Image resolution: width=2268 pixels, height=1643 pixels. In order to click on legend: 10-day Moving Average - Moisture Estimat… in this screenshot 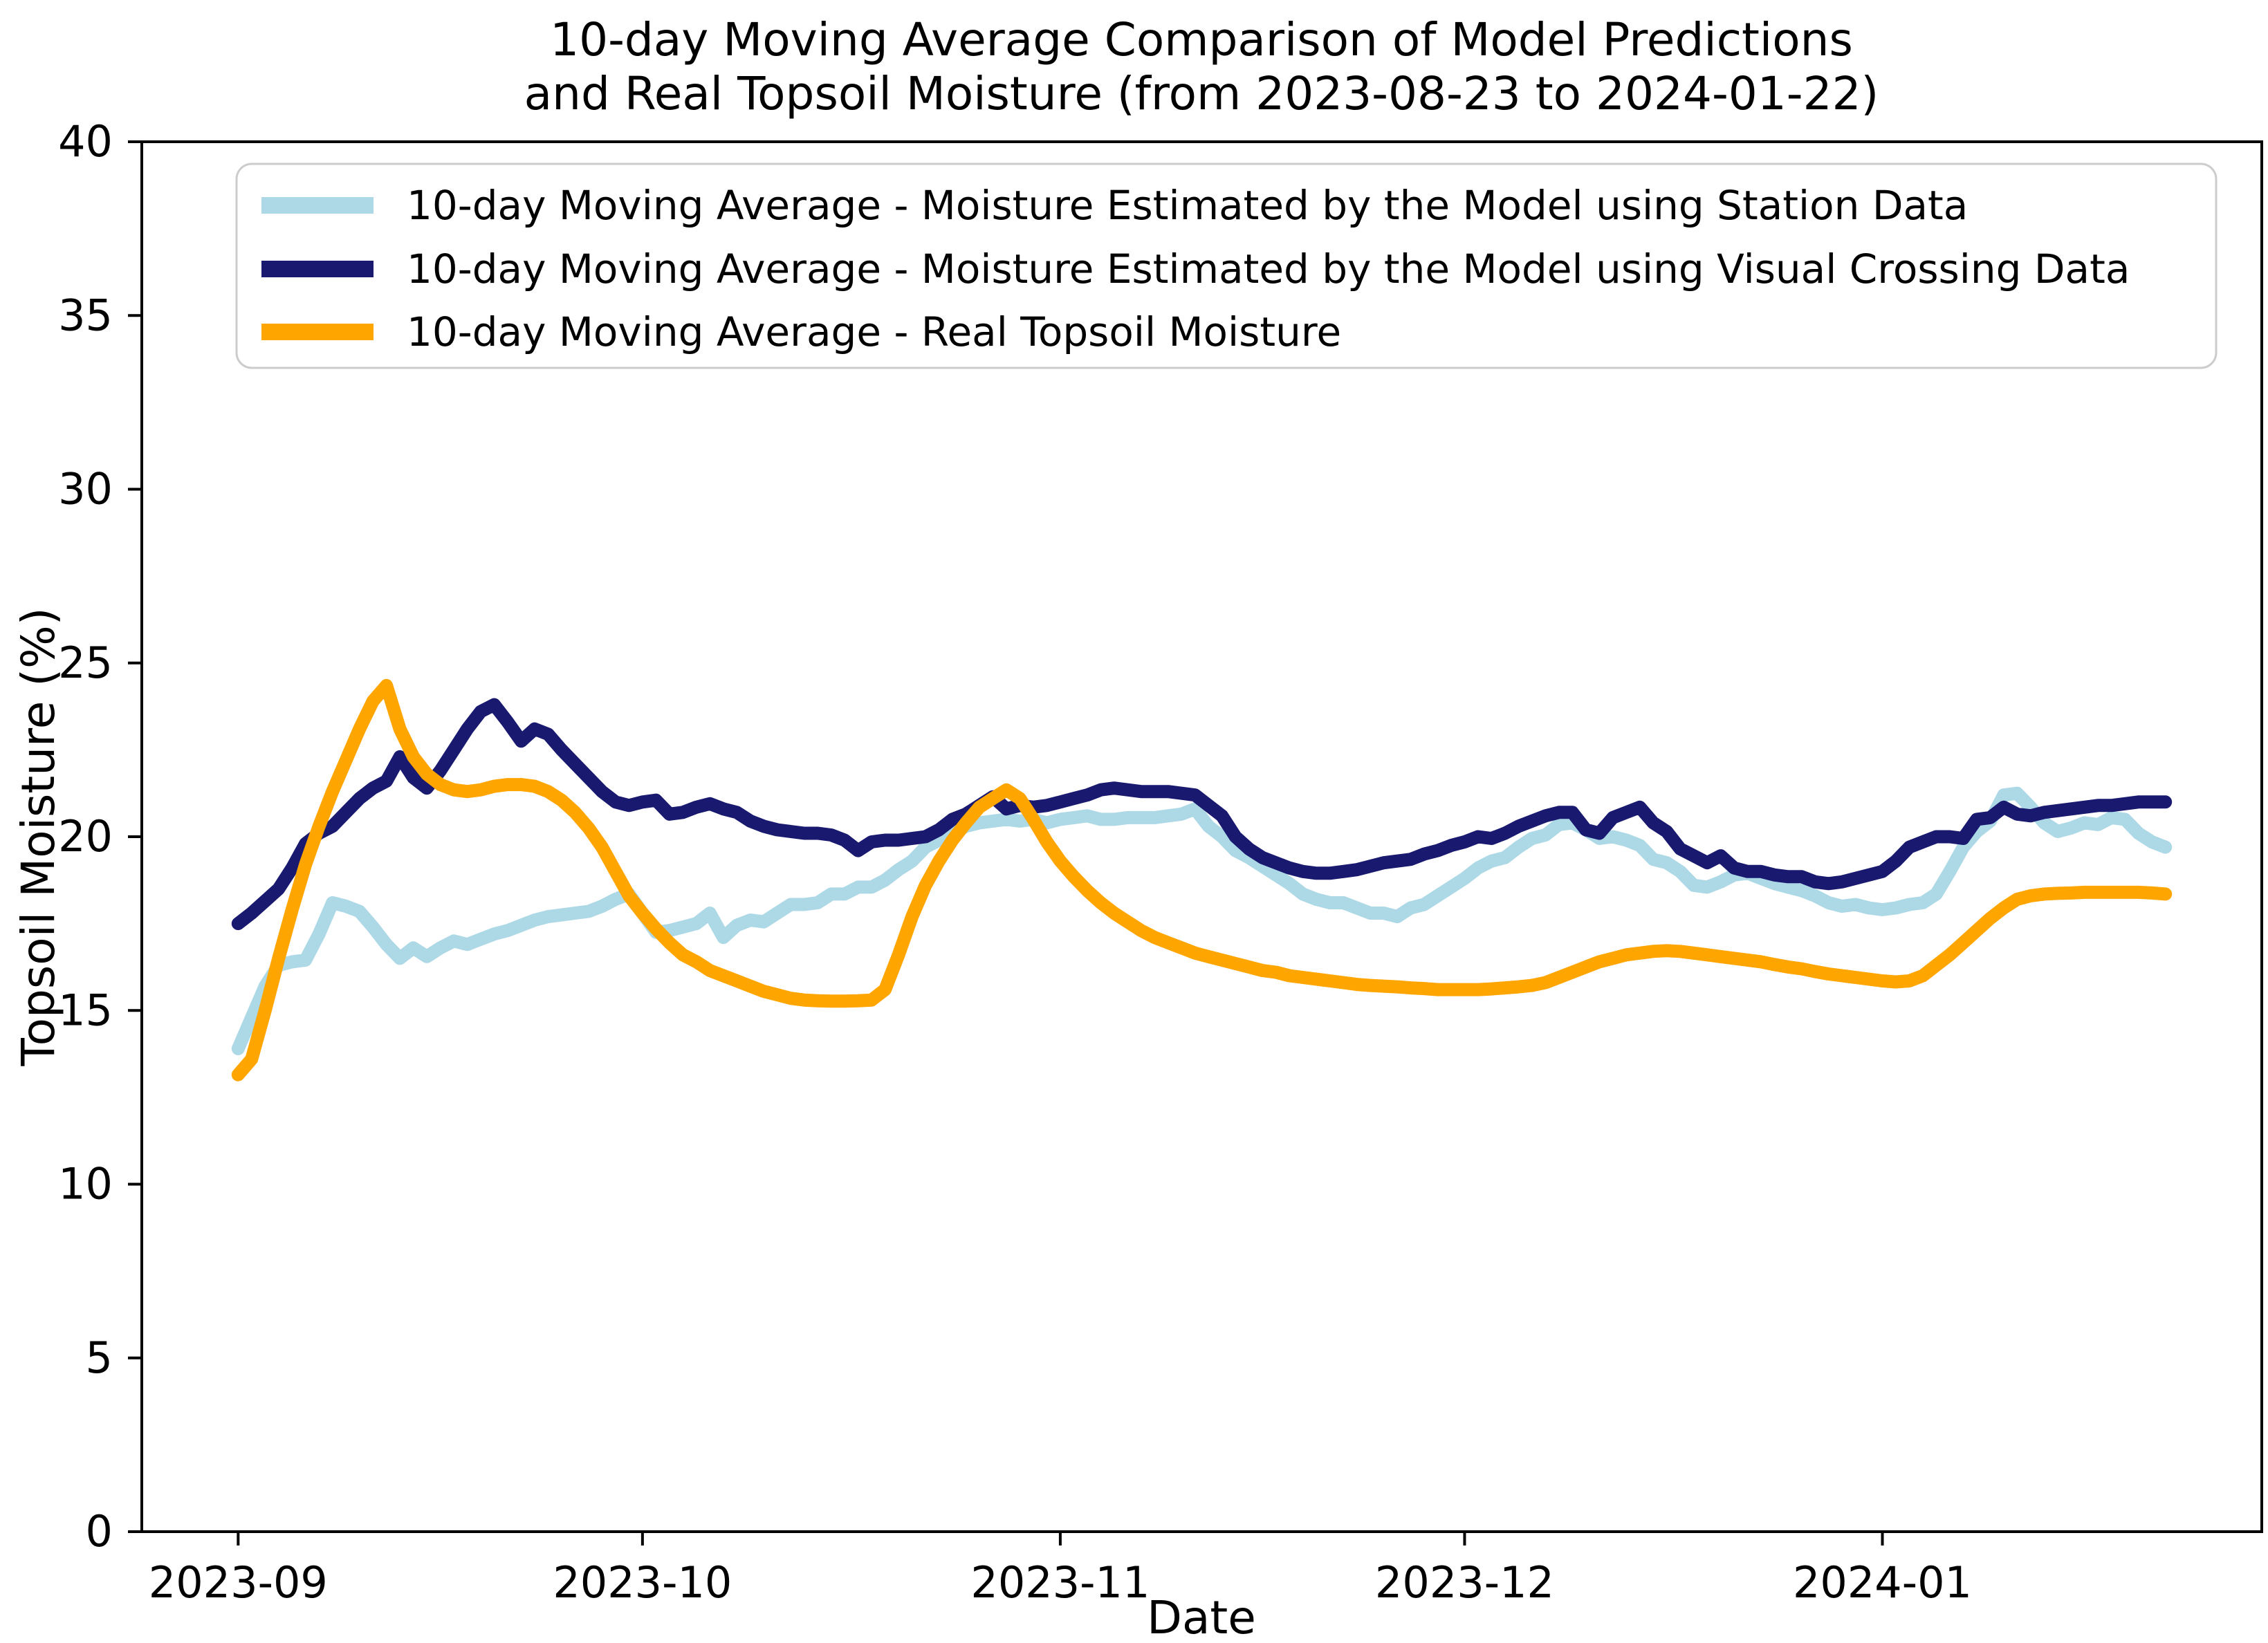, I will do `click(1226, 266)`.